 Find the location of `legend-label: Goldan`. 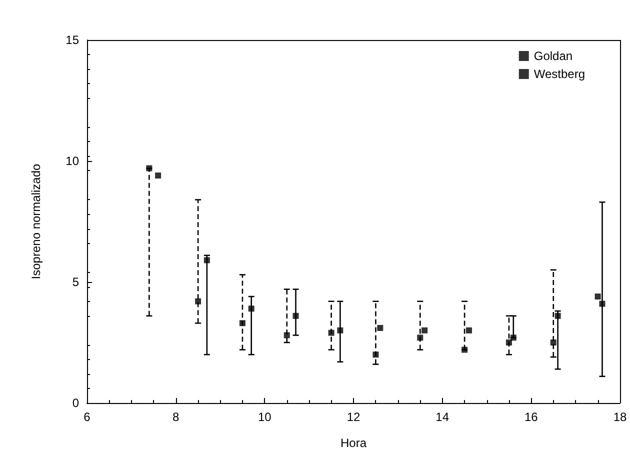

legend-label: Goldan is located at coordinates (553, 56).